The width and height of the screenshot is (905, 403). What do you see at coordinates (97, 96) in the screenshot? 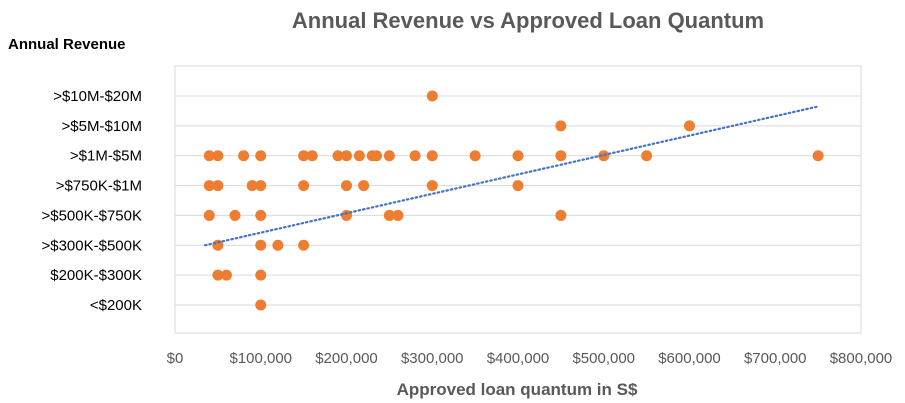
I see `y-tick-label: >$10M-$20M` at bounding box center [97, 96].